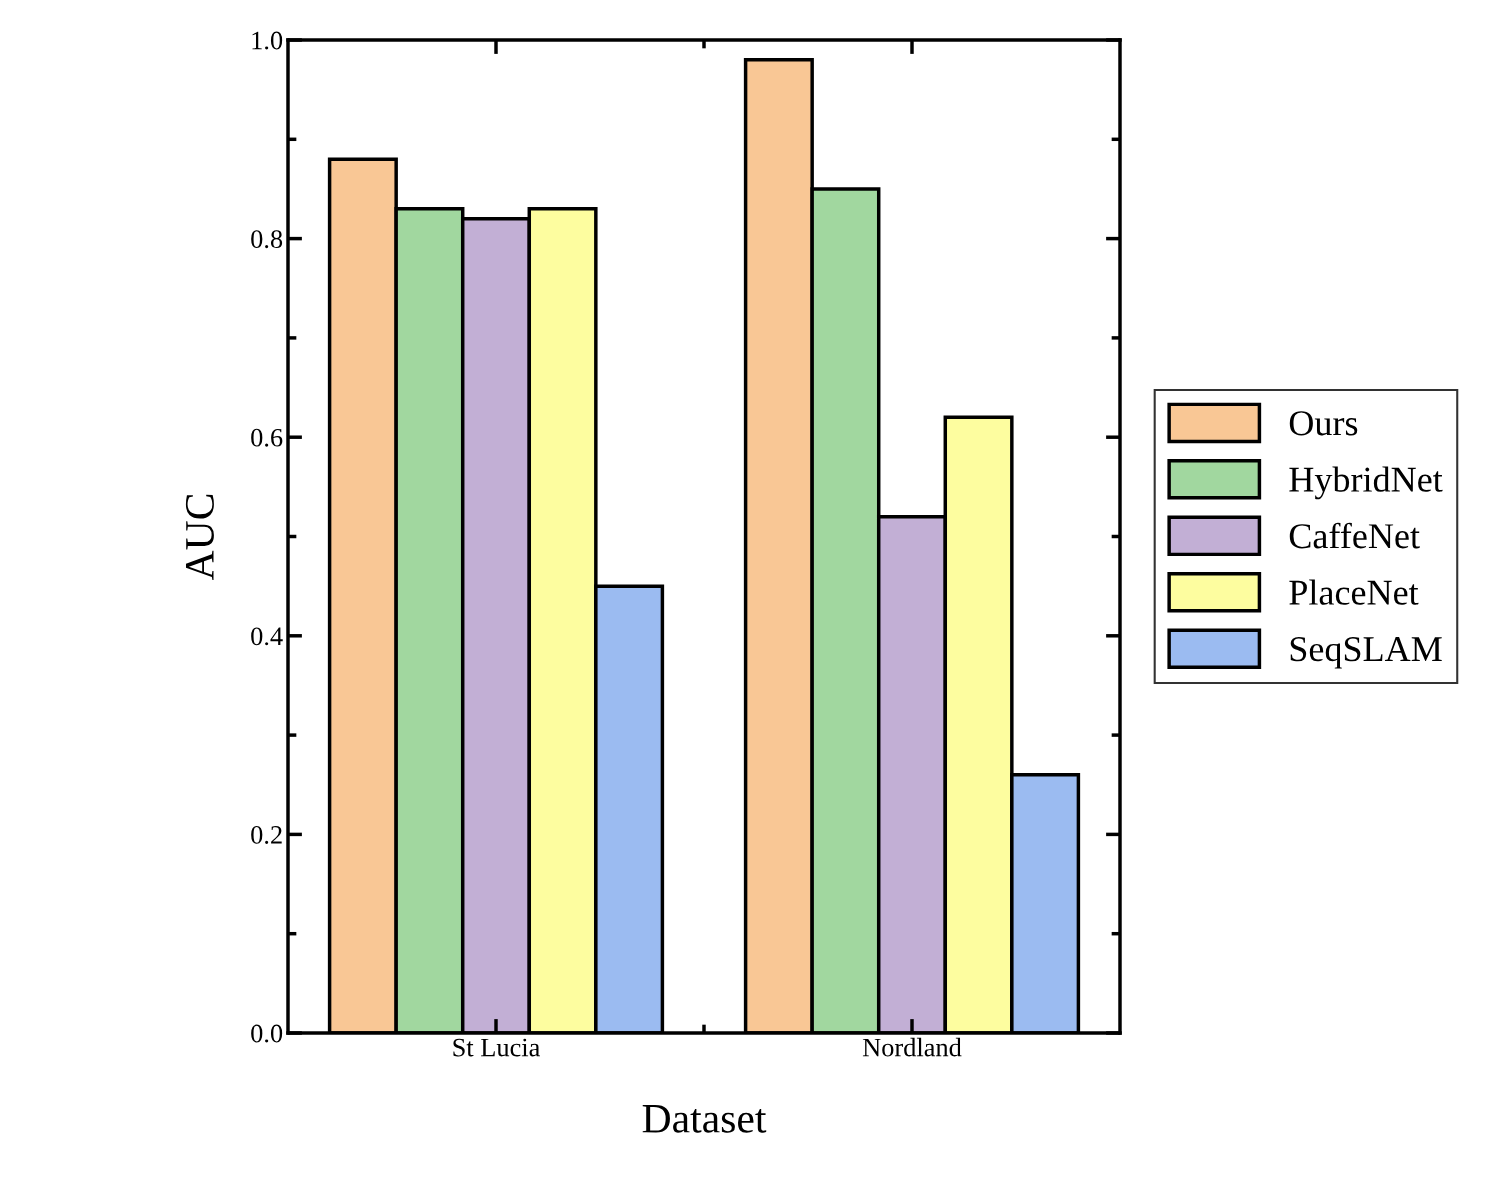  I want to click on legend-label: PlaceNet, so click(1354, 592).